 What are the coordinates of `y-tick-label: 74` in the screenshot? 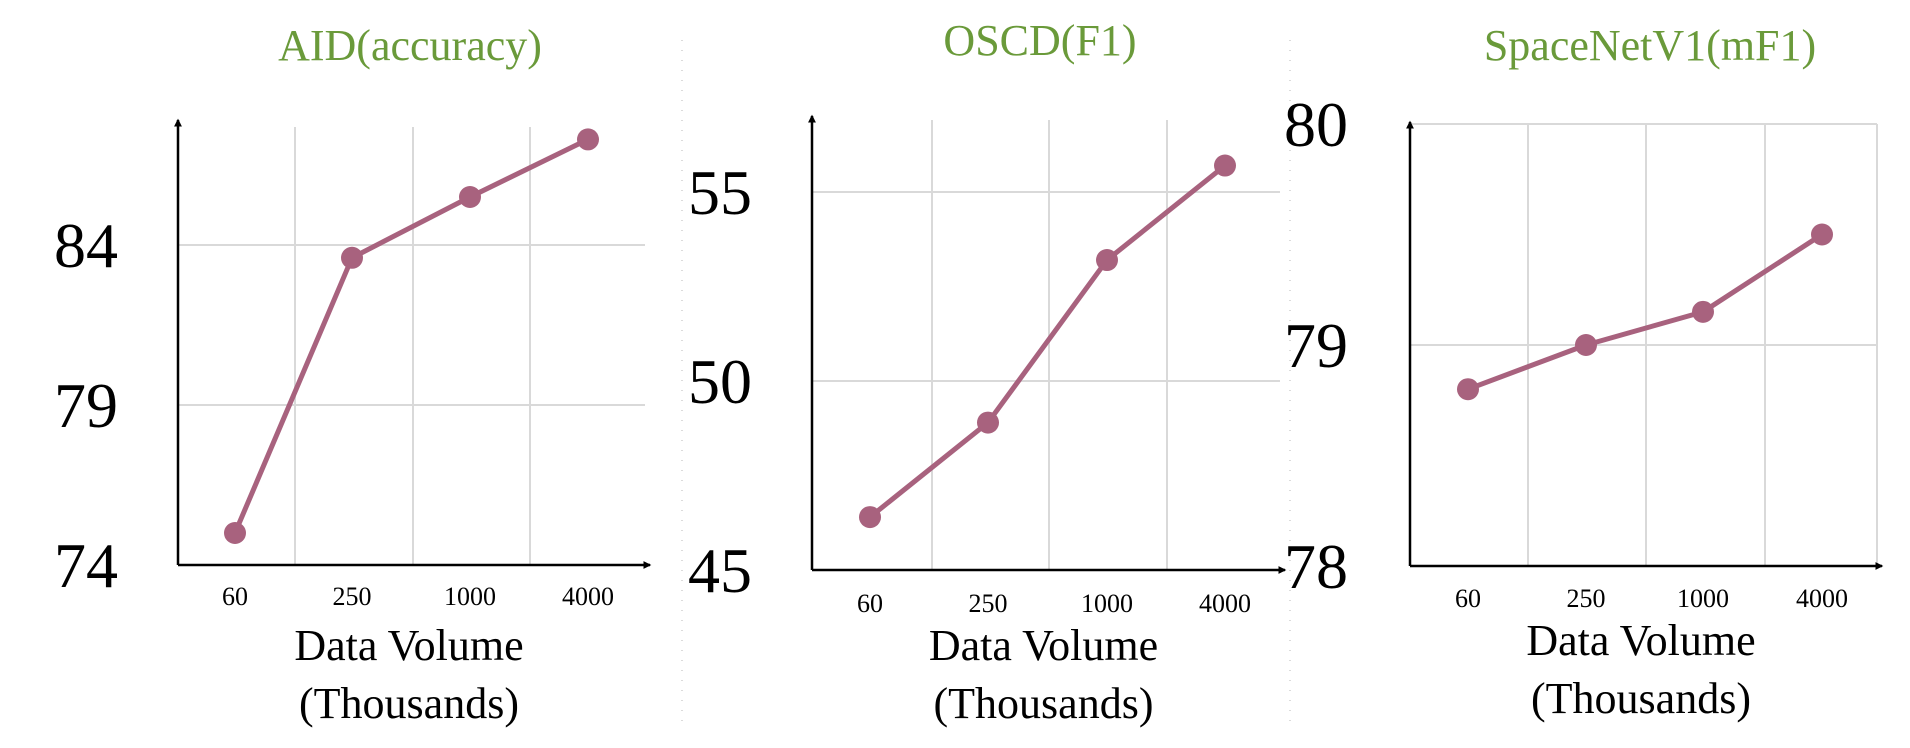 It's located at (86, 565).